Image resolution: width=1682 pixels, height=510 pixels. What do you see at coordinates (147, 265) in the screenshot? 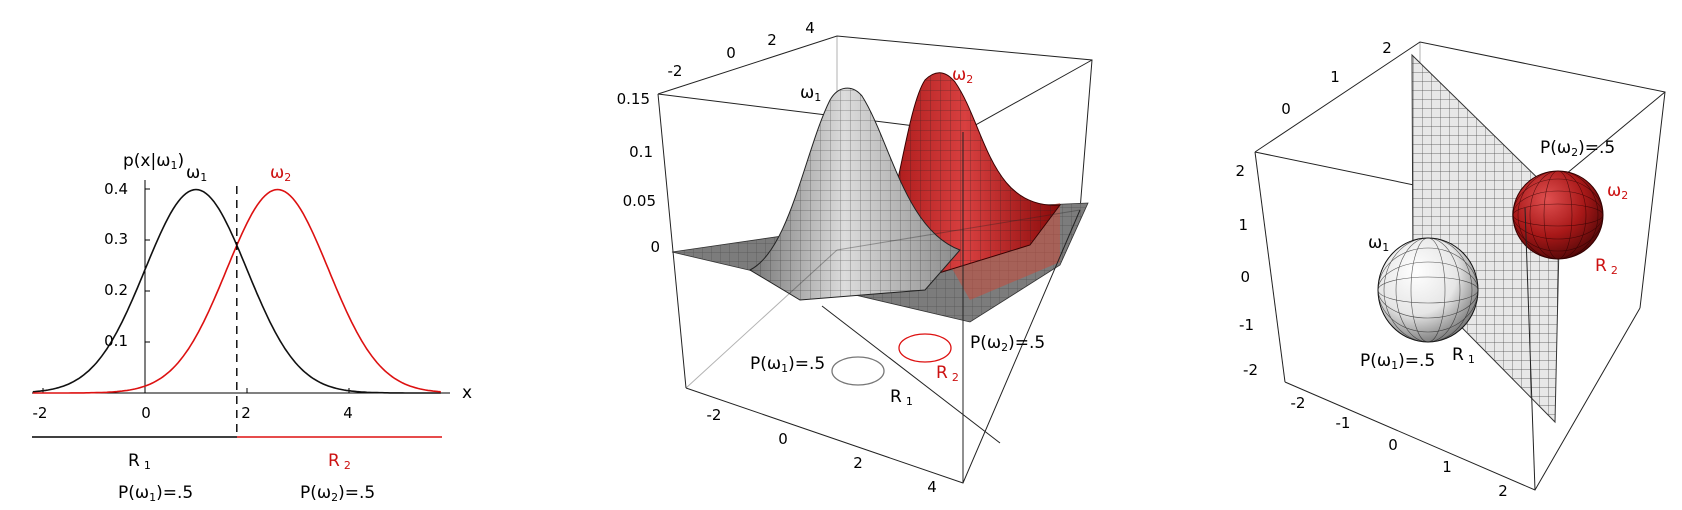
I see `y-tick-marks` at bounding box center [147, 265].